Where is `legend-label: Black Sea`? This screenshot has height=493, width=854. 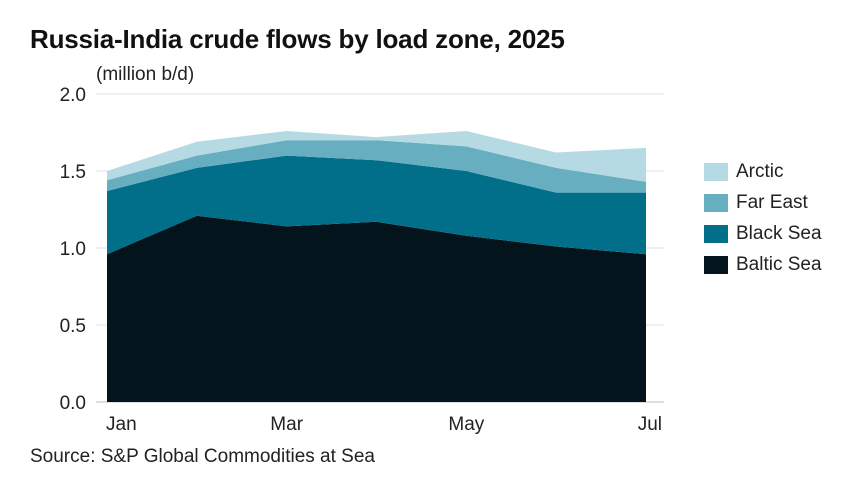
legend-label: Black Sea is located at coordinates (779, 233).